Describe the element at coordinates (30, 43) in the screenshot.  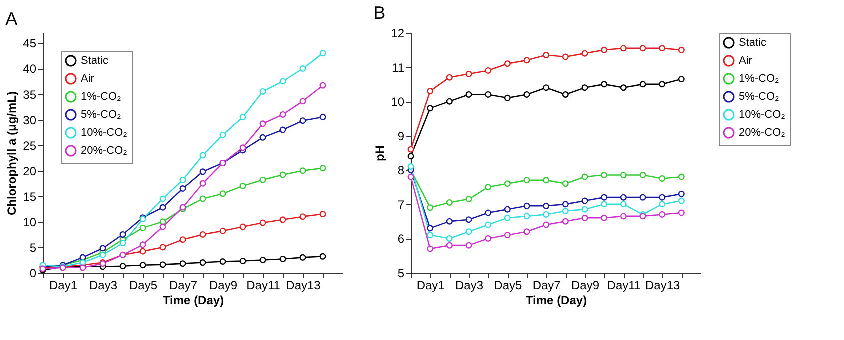
I see `y-tick-label: 45` at that location.